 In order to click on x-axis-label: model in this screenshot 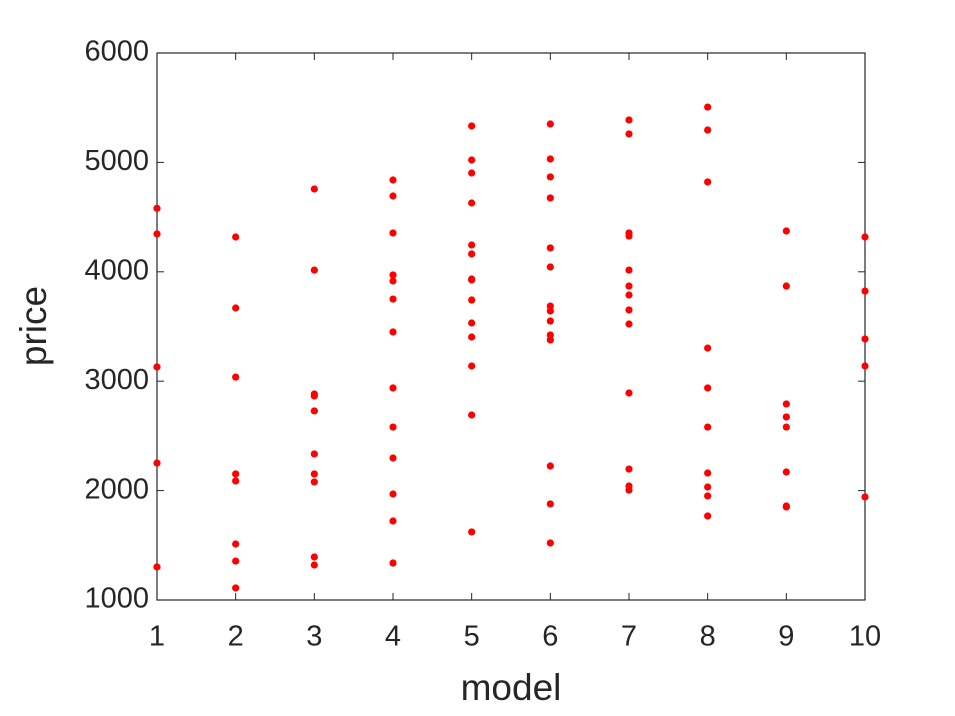, I will do `click(511, 687)`.